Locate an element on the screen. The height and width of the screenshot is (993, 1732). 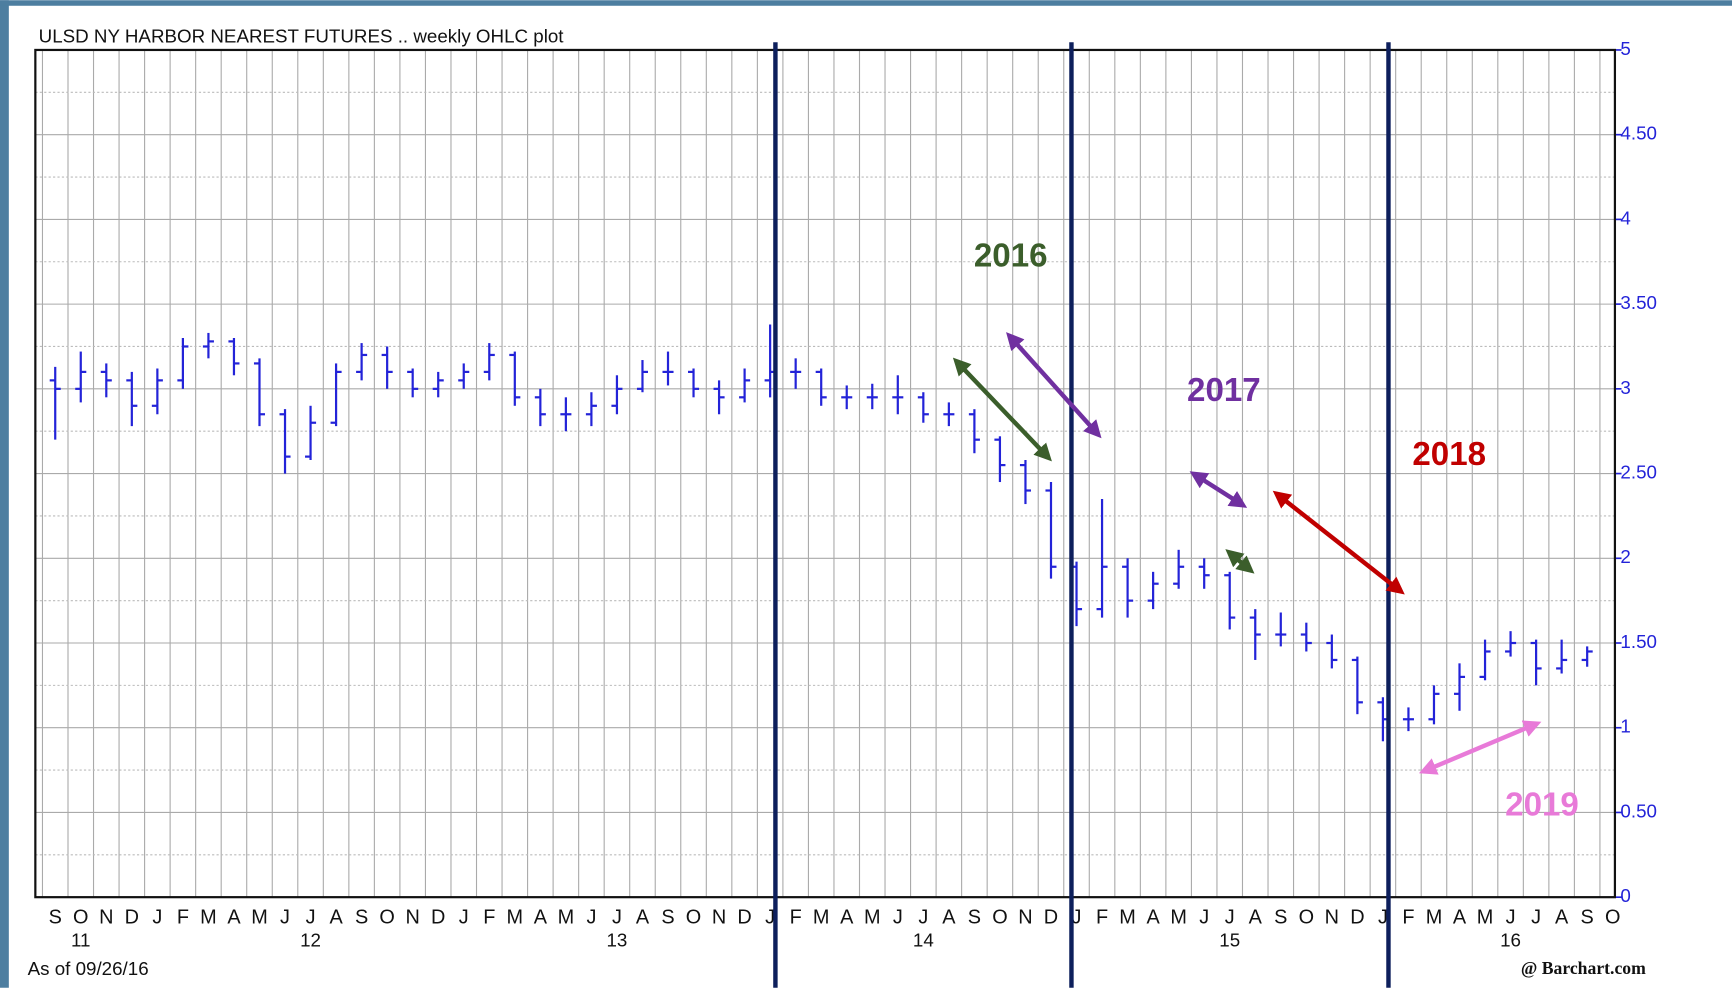
y-tick-label: 2.50 is located at coordinates (1638, 472).